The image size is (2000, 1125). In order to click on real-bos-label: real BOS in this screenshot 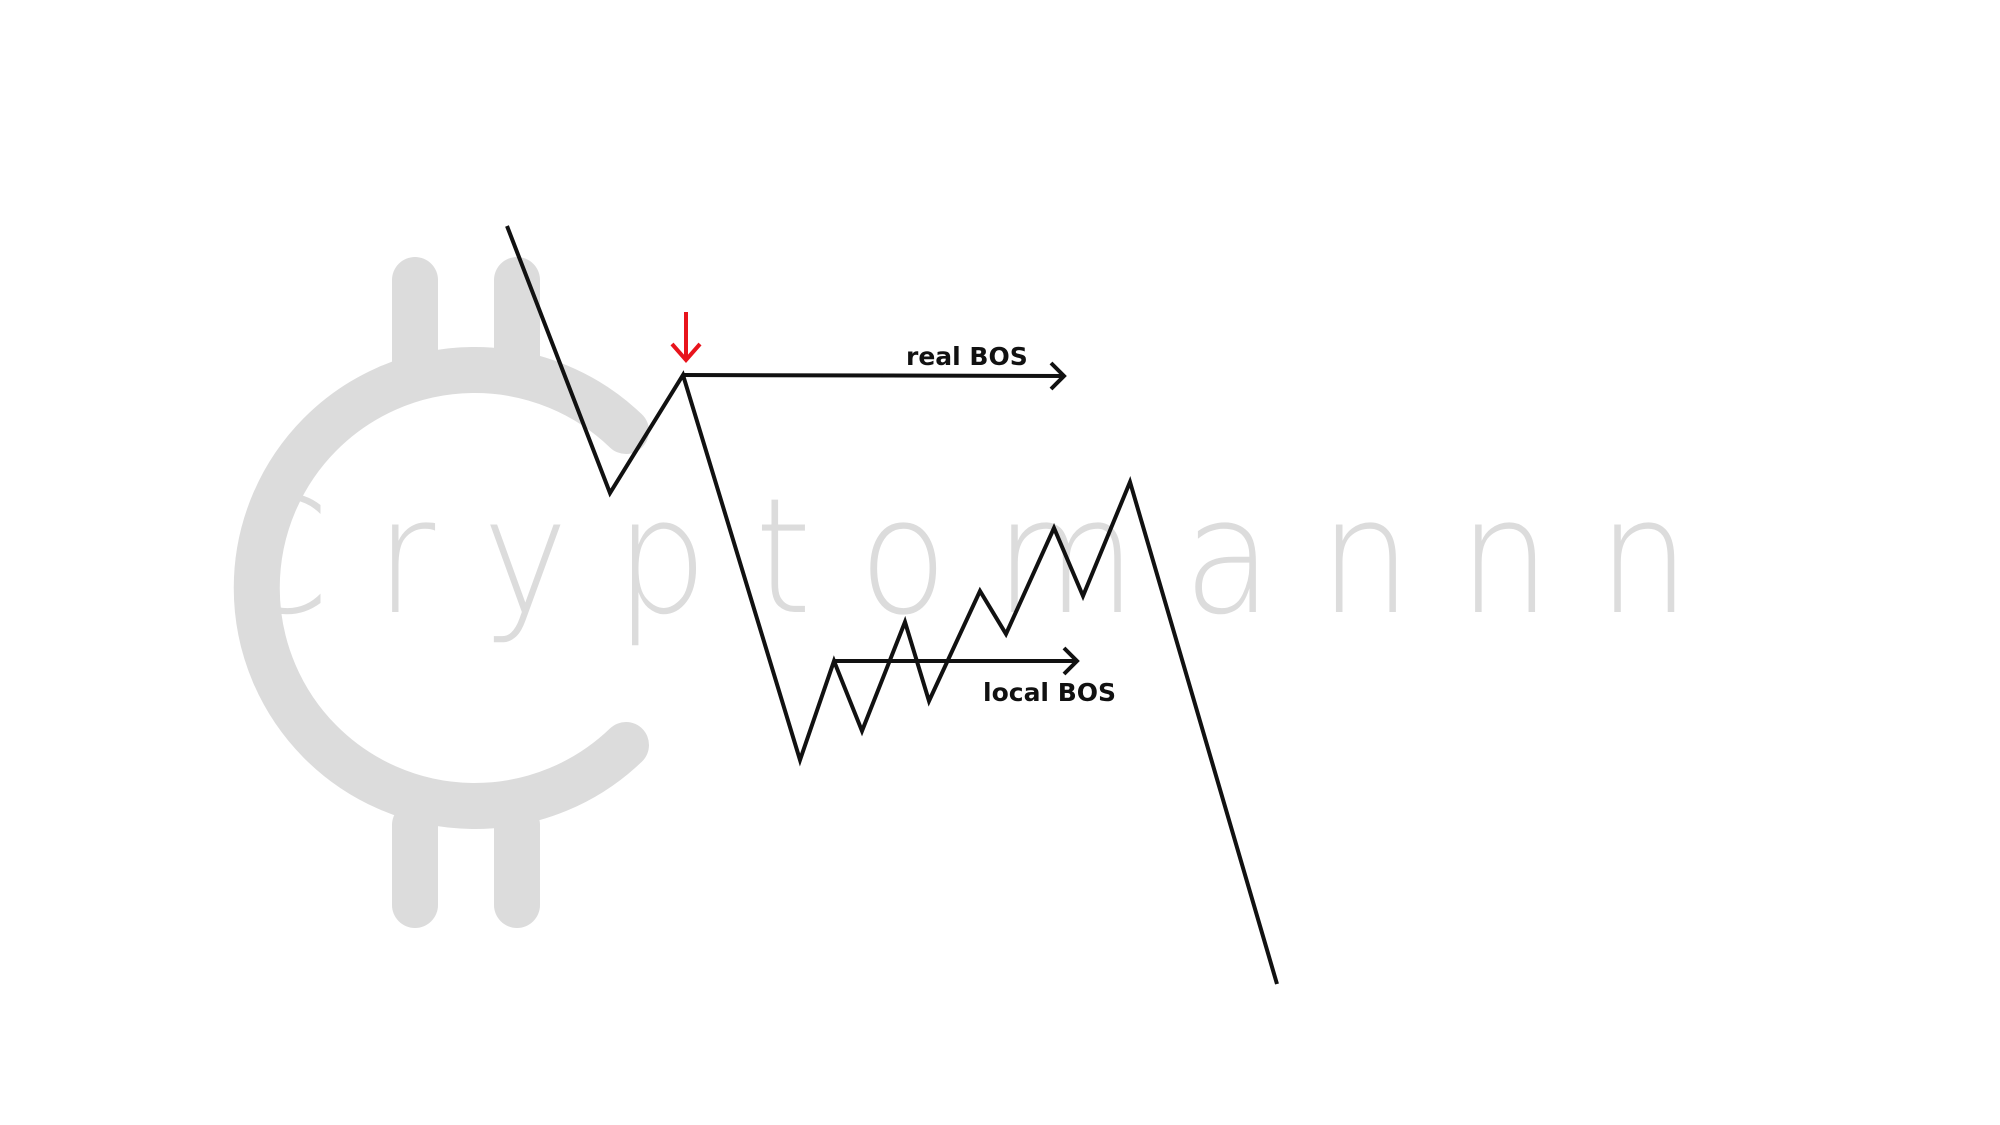, I will do `click(967, 356)`.